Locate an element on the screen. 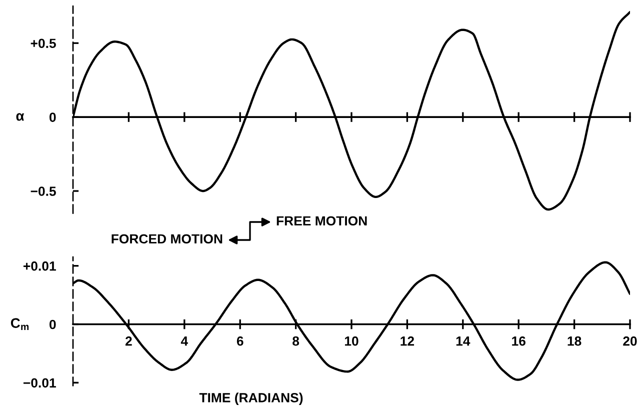 The height and width of the screenshot is (410, 642). x-tick-label: 12 is located at coordinates (407, 341).